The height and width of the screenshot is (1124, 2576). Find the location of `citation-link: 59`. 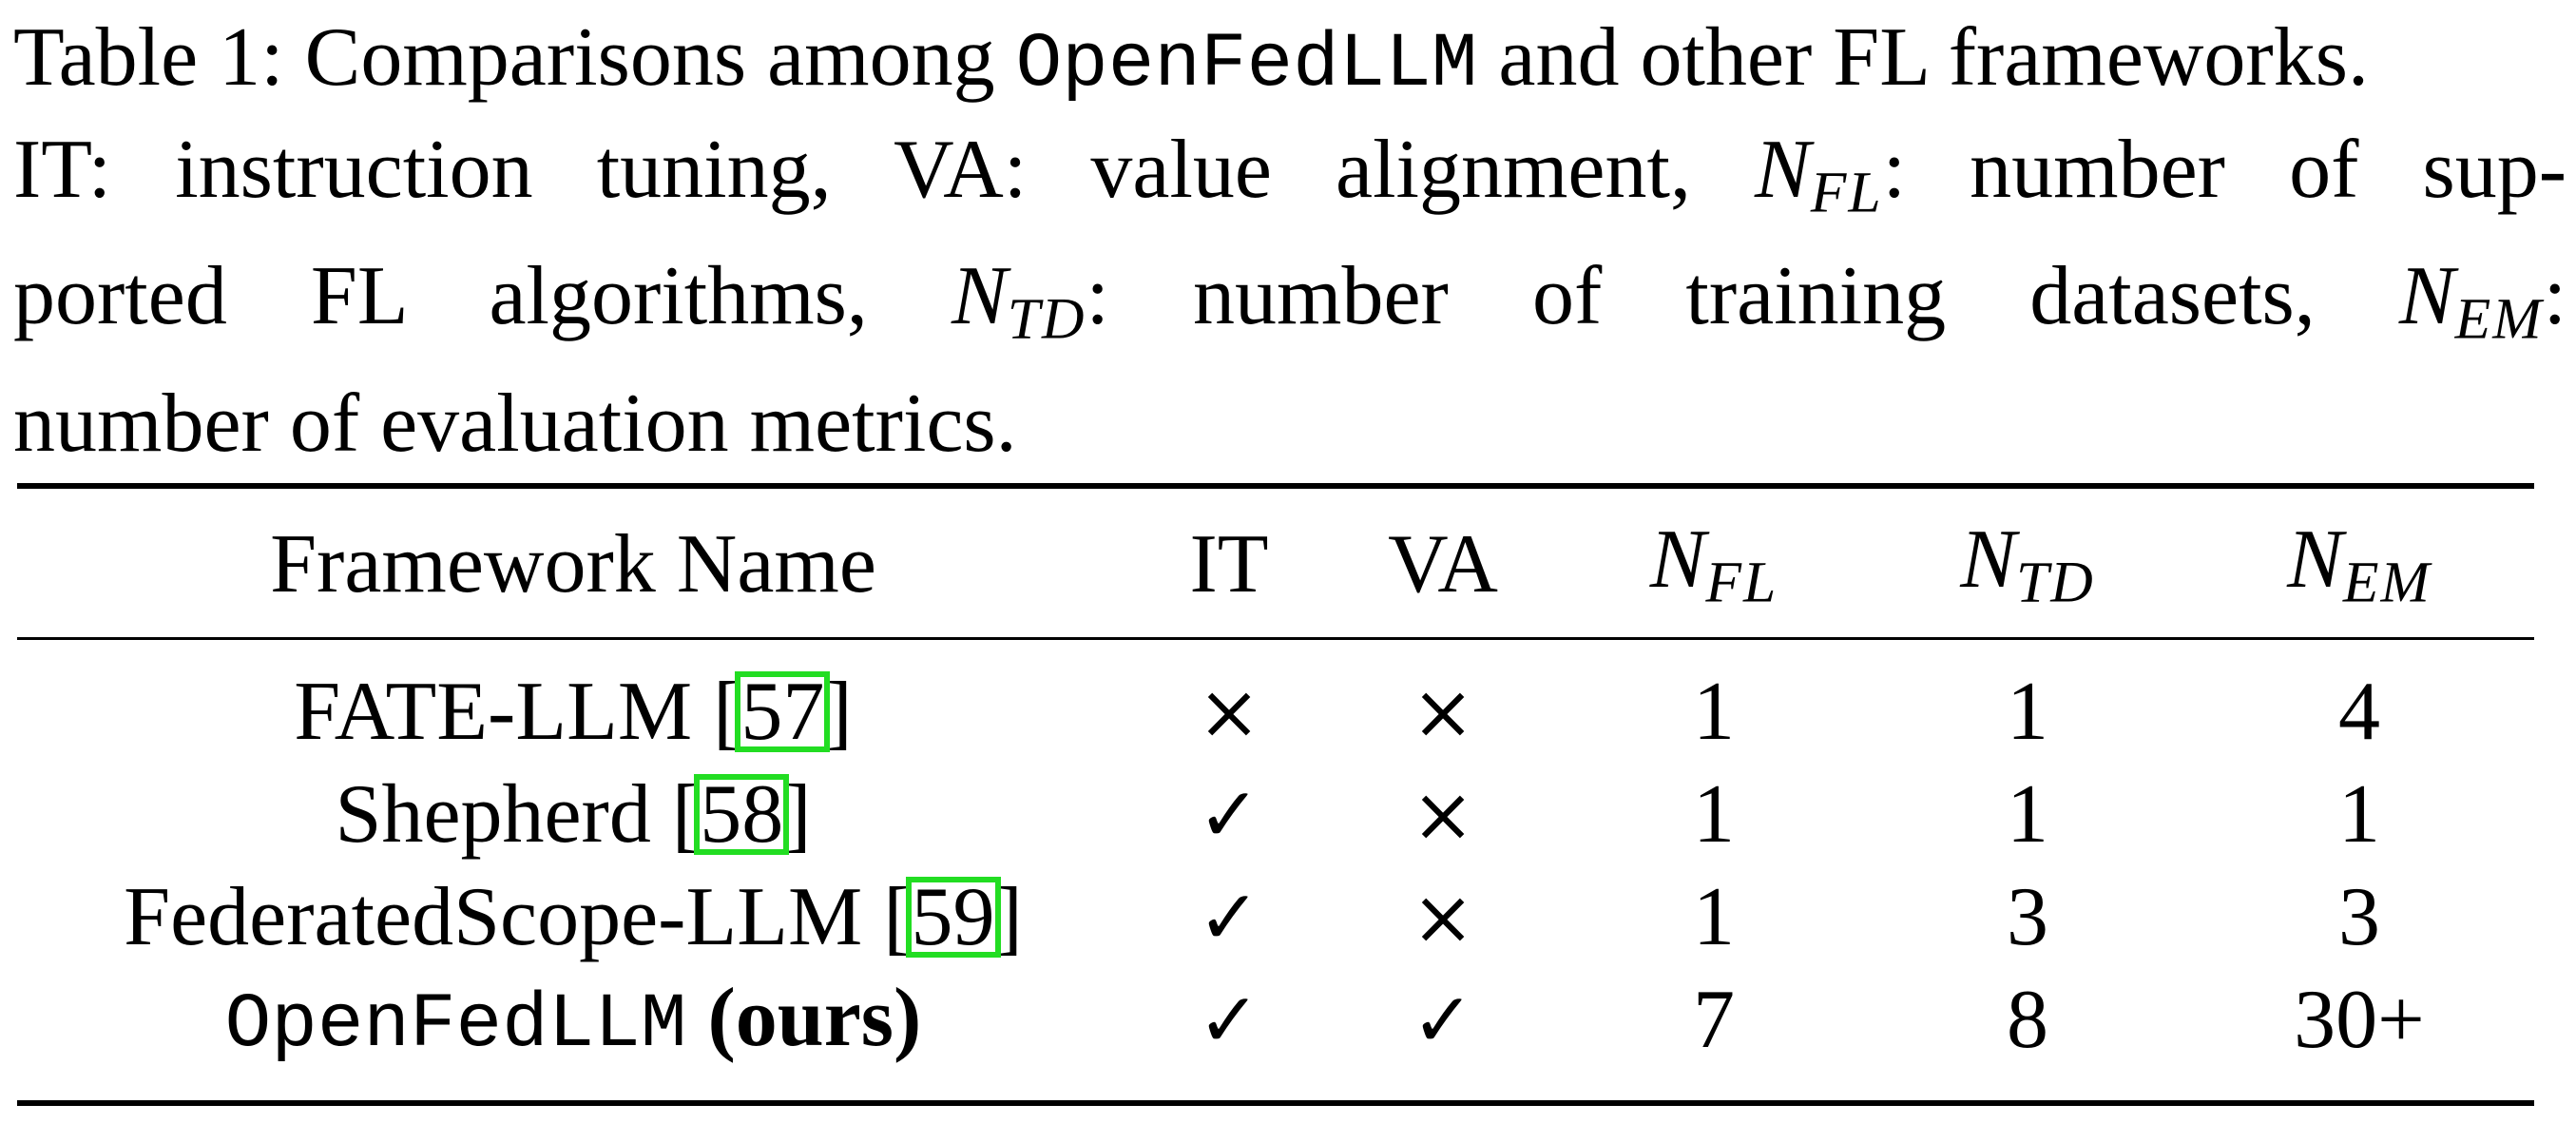

citation-link: 59 is located at coordinates (953, 917).